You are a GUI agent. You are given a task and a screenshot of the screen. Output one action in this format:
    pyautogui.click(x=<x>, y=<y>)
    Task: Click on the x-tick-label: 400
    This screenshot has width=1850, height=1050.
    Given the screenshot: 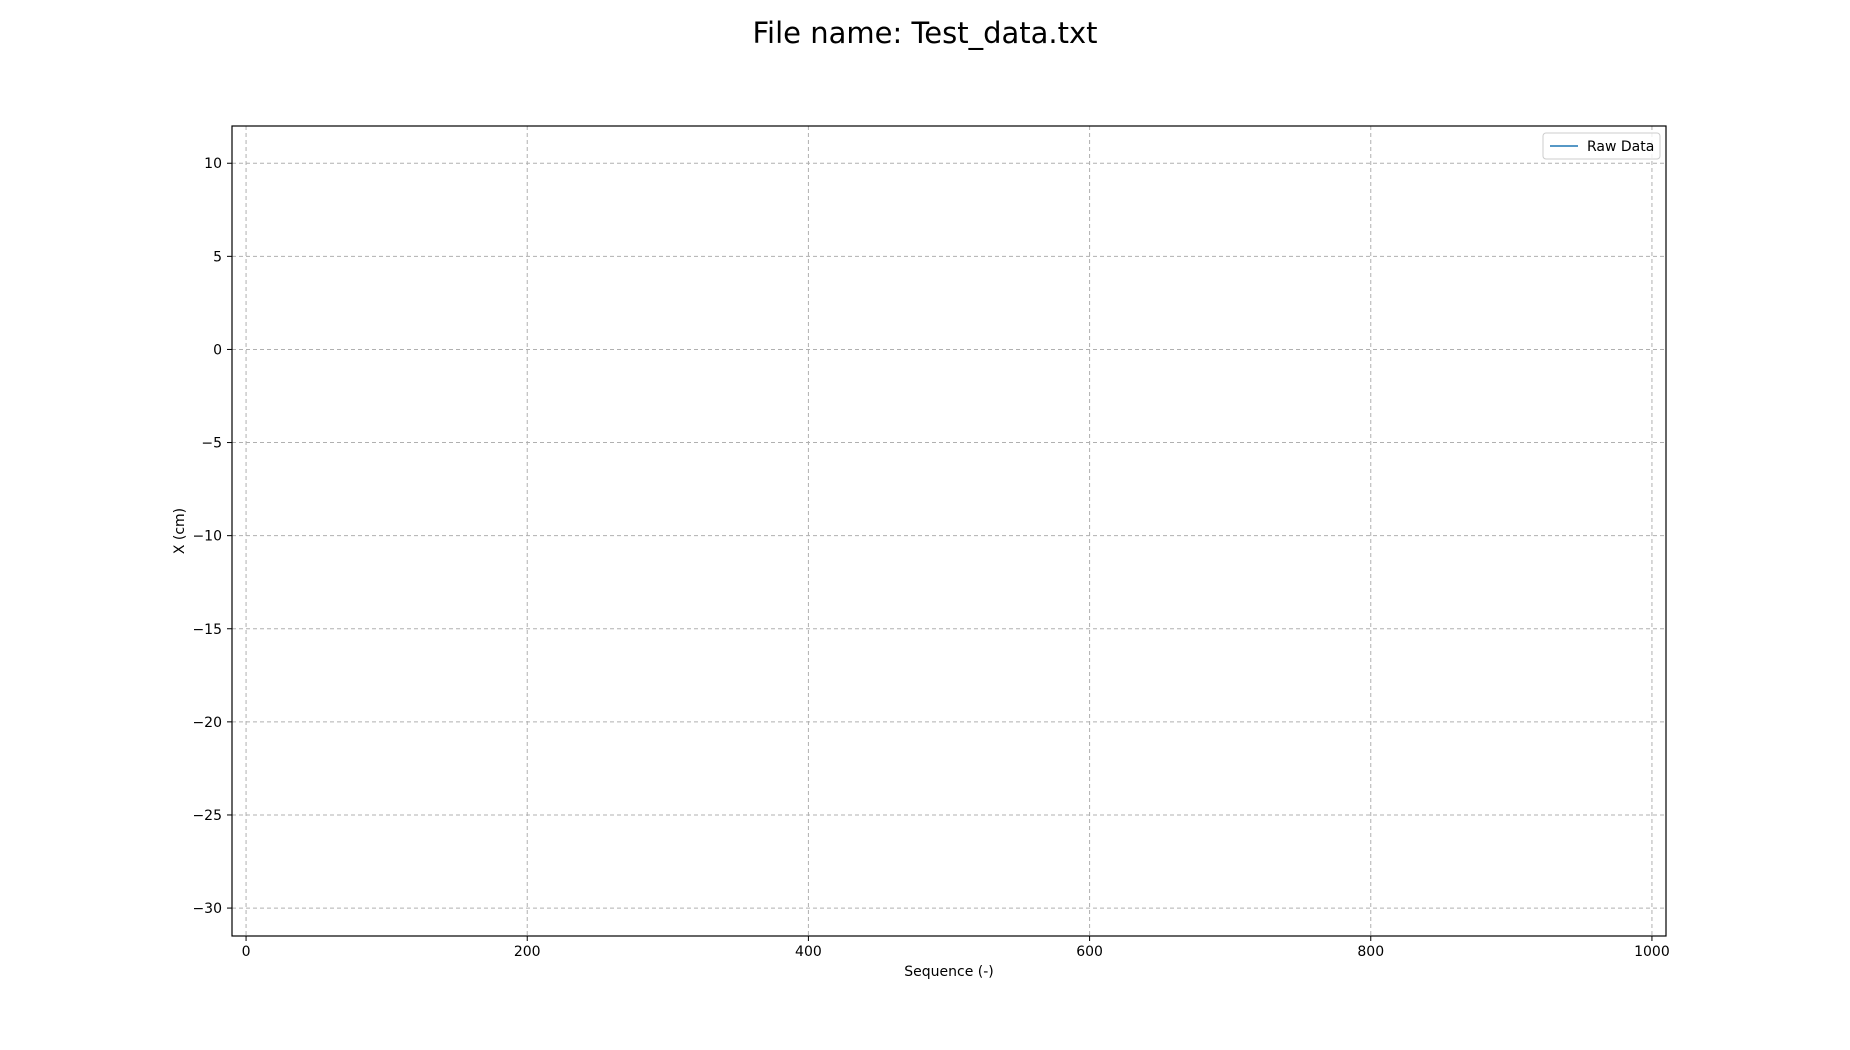 What is the action you would take?
    pyautogui.click(x=808, y=952)
    